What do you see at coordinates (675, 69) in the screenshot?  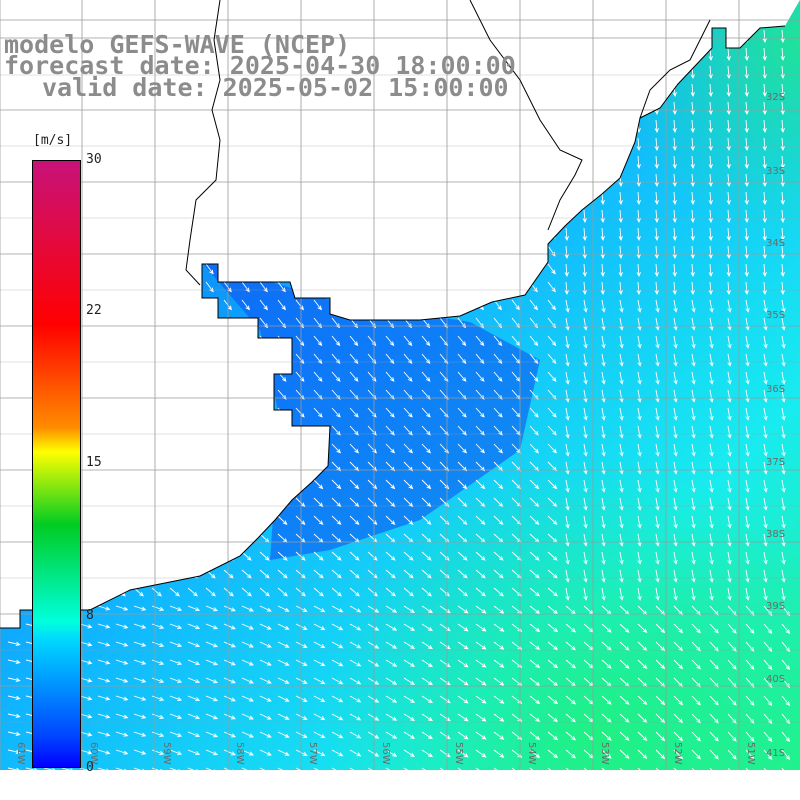 I see `lagoon-coast` at bounding box center [675, 69].